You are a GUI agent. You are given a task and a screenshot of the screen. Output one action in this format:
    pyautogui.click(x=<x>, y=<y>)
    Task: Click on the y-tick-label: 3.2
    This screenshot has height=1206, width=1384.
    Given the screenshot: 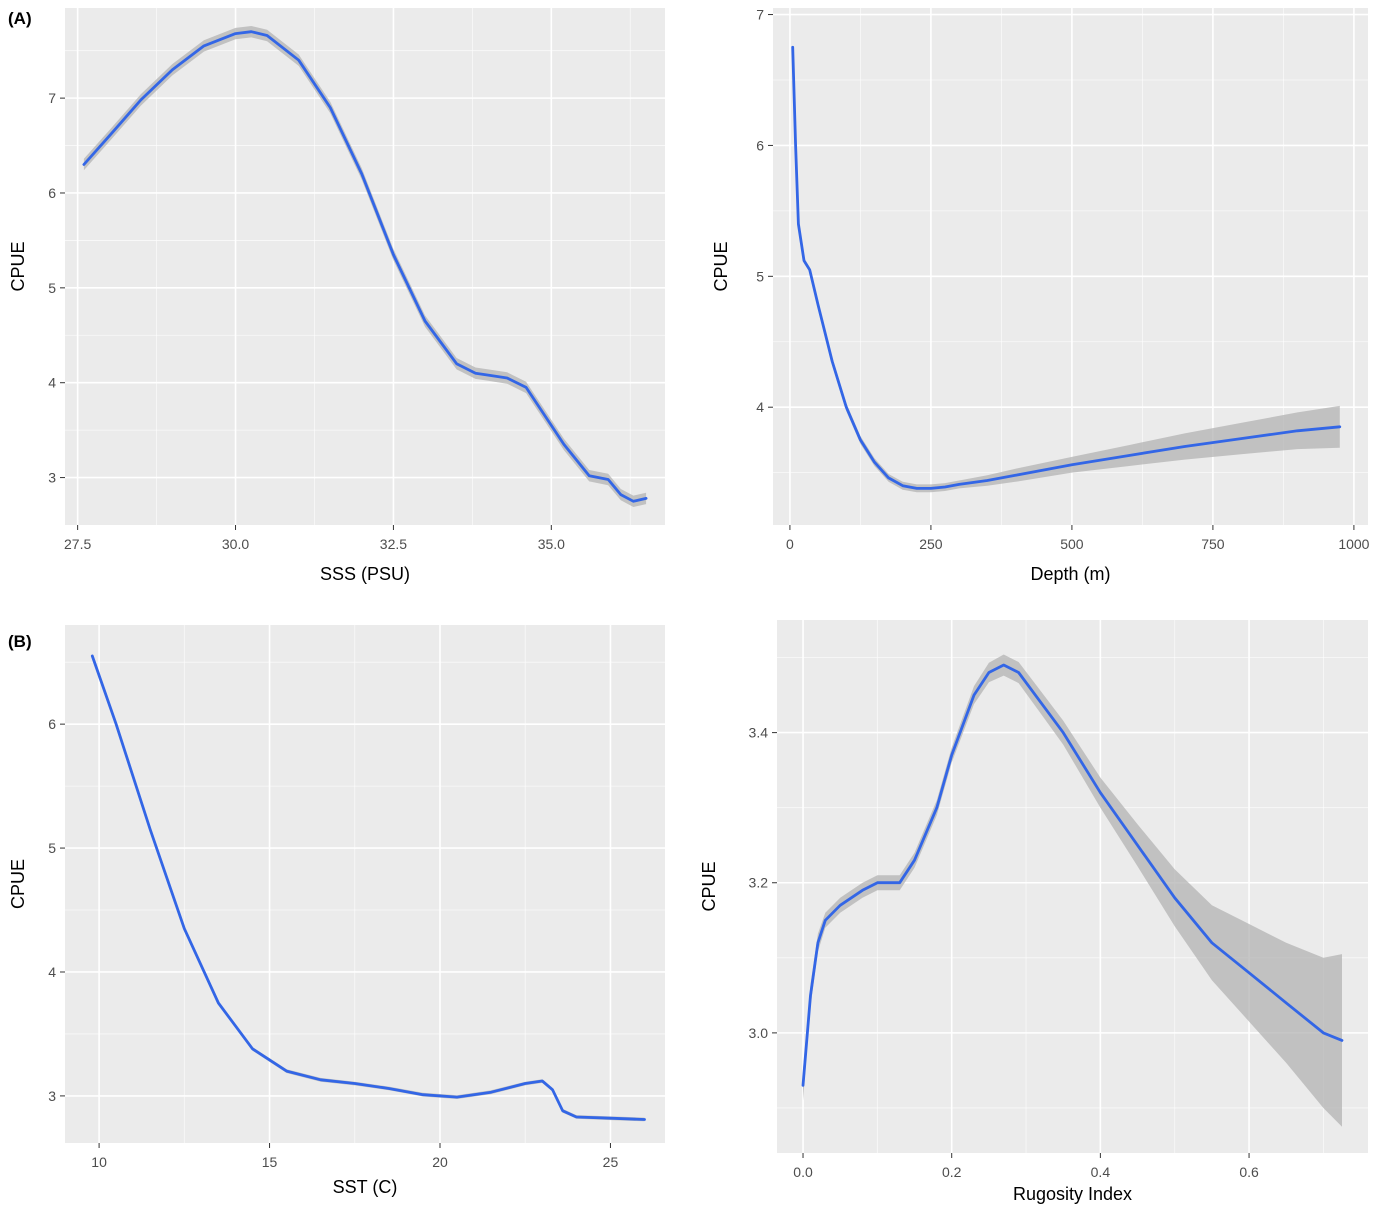 What is the action you would take?
    pyautogui.click(x=759, y=883)
    